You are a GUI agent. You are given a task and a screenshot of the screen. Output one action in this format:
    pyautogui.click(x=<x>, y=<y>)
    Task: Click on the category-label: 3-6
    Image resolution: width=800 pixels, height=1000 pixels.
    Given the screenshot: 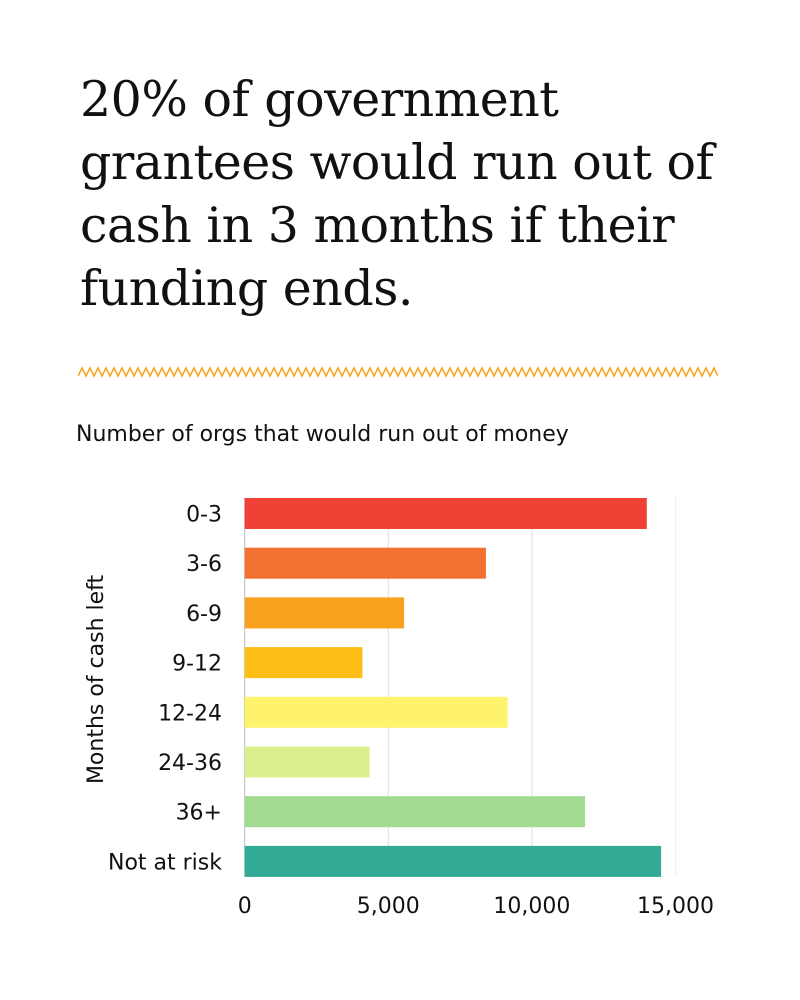 What is the action you would take?
    pyautogui.click(x=204, y=564)
    